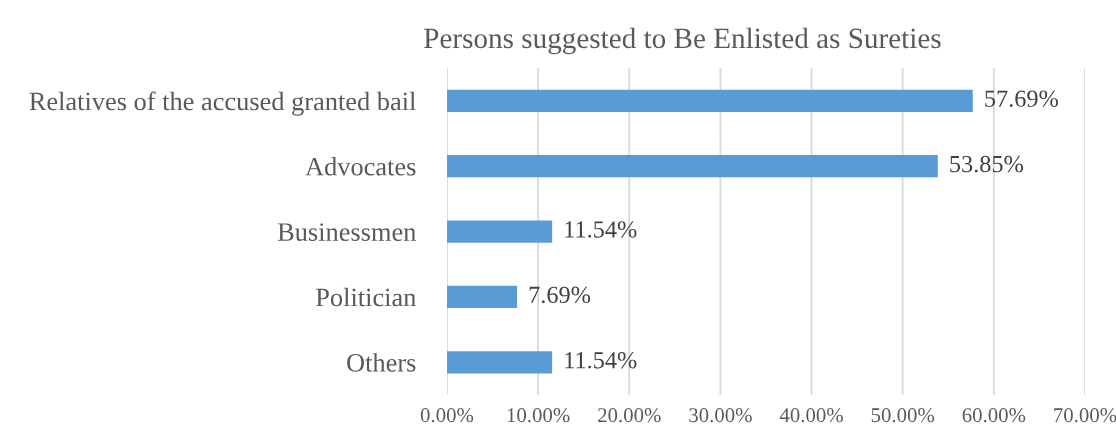  Describe the element at coordinates (366, 297) in the screenshot. I see `y-tick-label: Politician` at that location.